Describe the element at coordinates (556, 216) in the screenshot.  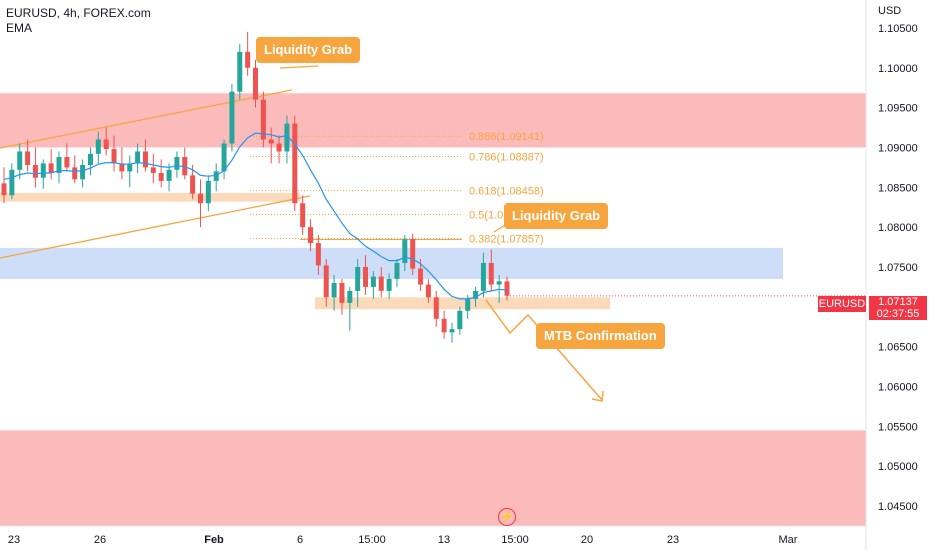
I see `liquidity-grab-callout-mid: Liquidity Grab` at that location.